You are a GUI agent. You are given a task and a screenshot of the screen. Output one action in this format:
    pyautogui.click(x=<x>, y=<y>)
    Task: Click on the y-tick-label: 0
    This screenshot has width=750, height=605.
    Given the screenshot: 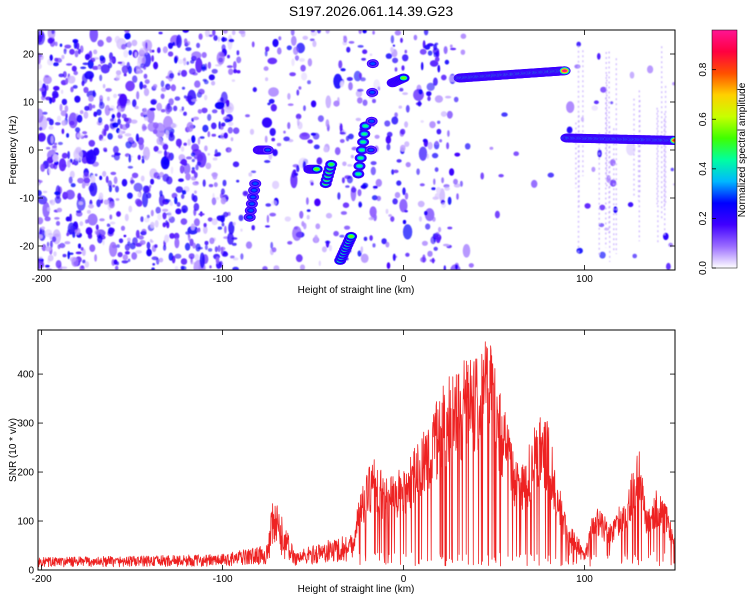 What is the action you would take?
    pyautogui.click(x=31, y=571)
    